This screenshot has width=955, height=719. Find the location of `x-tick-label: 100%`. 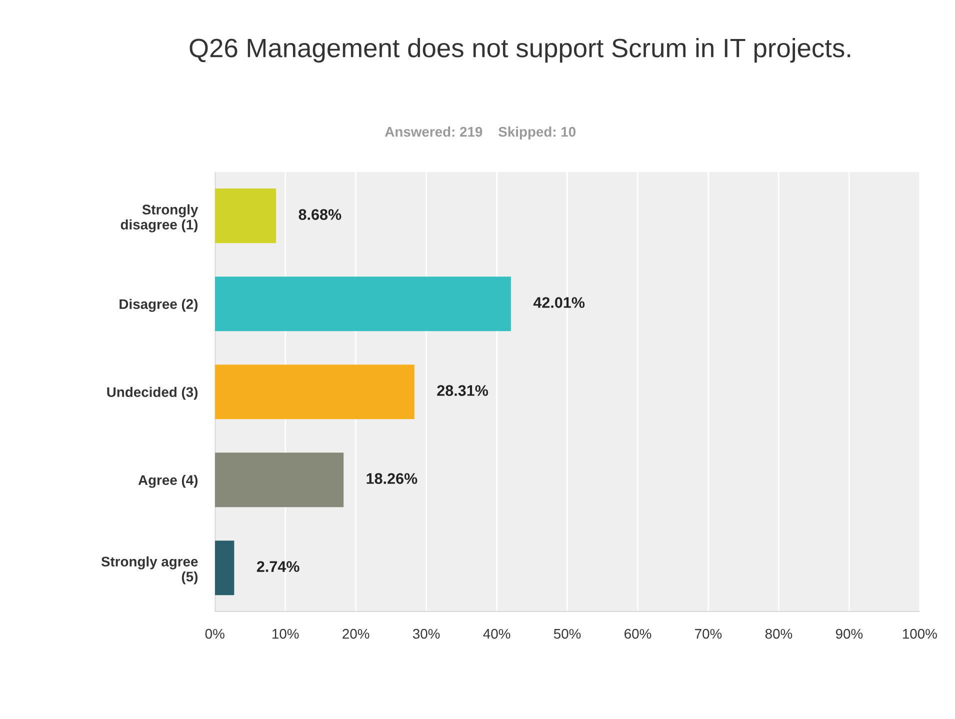

x-tick-label: 100% is located at coordinates (919, 633).